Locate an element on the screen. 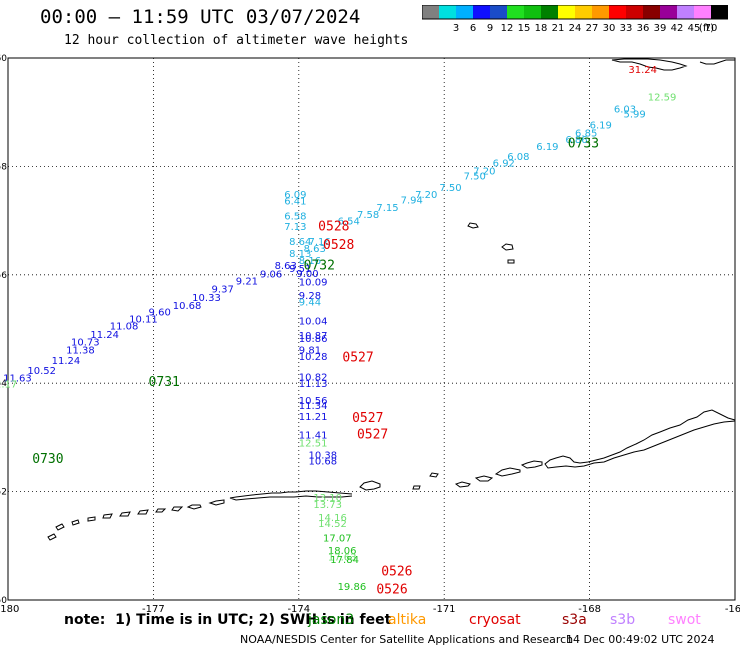 The image size is (740, 650). wave-height-label: 11.63 is located at coordinates (17, 379).